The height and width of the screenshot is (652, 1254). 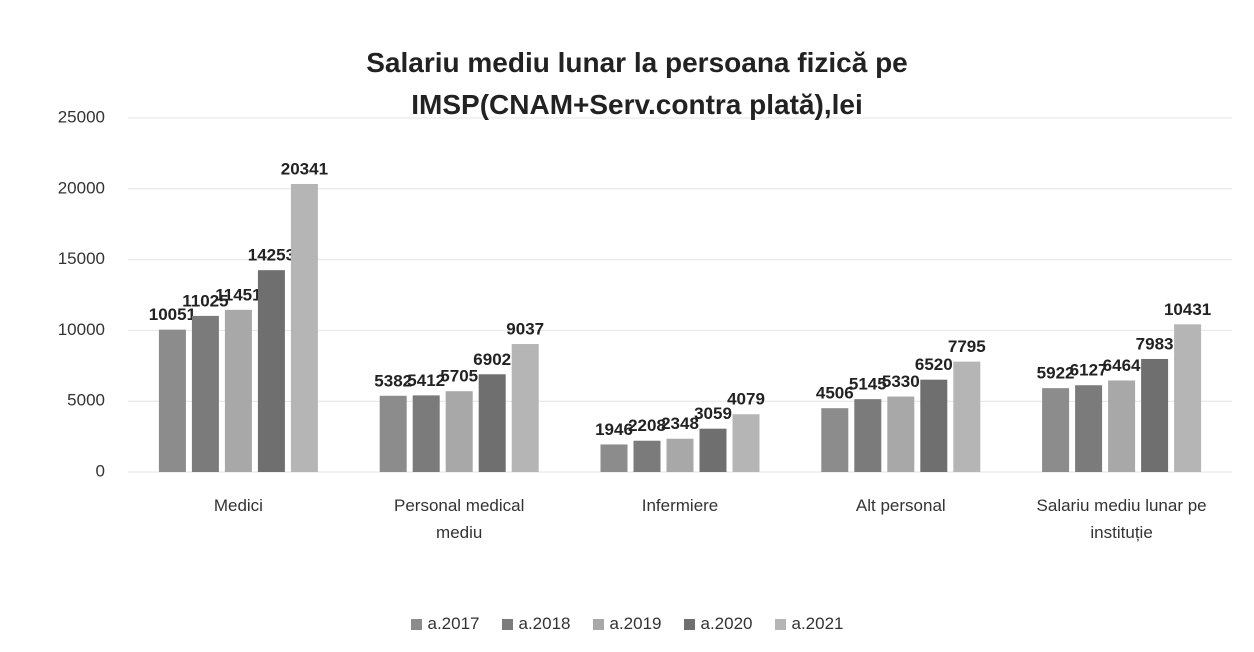 I want to click on y-tick-label: 0, so click(x=100, y=470).